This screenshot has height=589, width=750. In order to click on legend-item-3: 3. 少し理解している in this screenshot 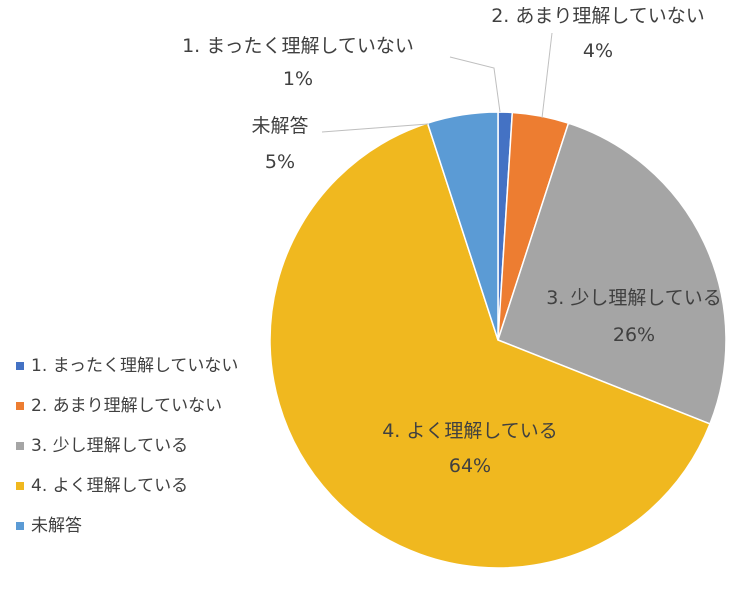, I will do `click(102, 446)`.